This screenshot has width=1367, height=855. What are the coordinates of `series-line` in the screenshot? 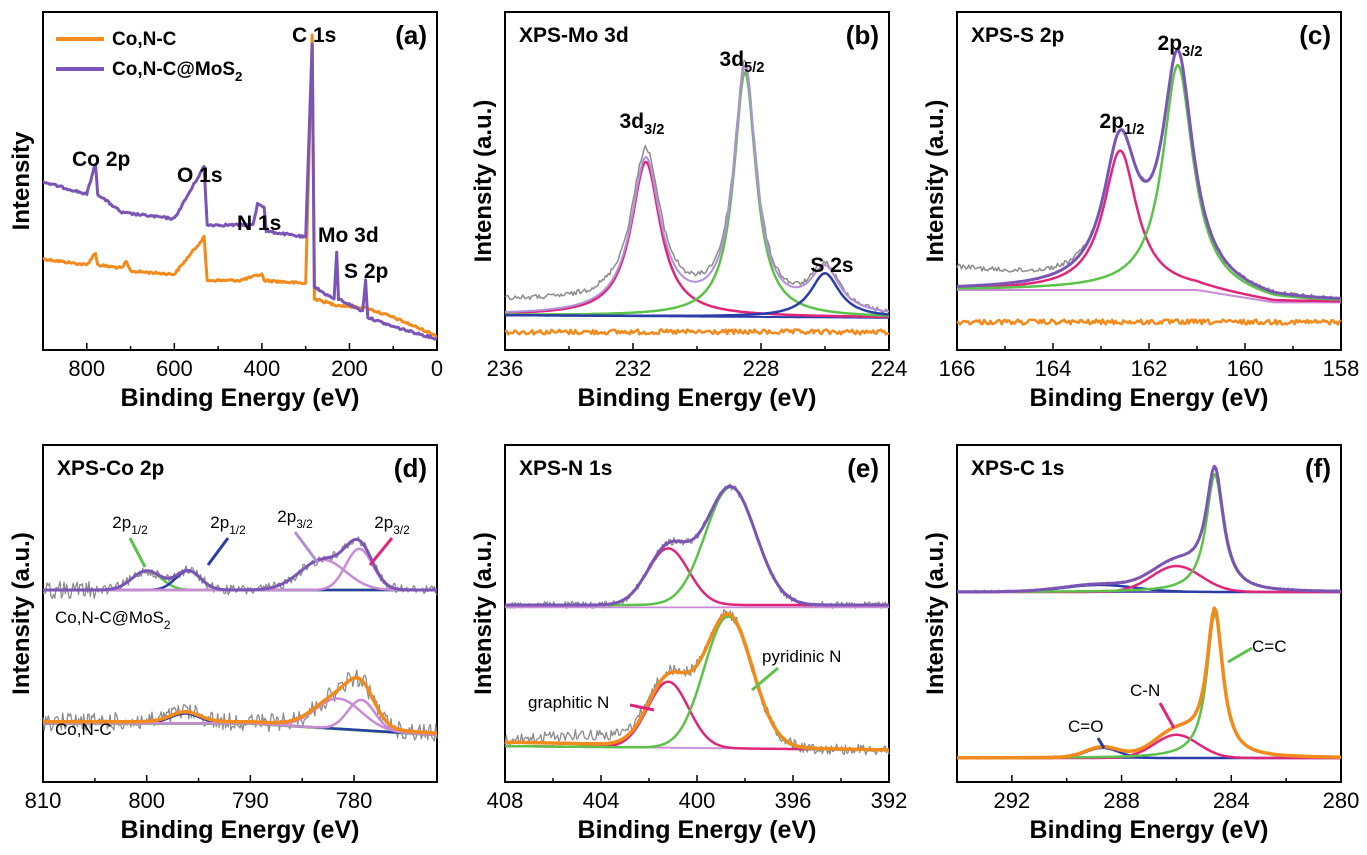 It's located at (240, 185).